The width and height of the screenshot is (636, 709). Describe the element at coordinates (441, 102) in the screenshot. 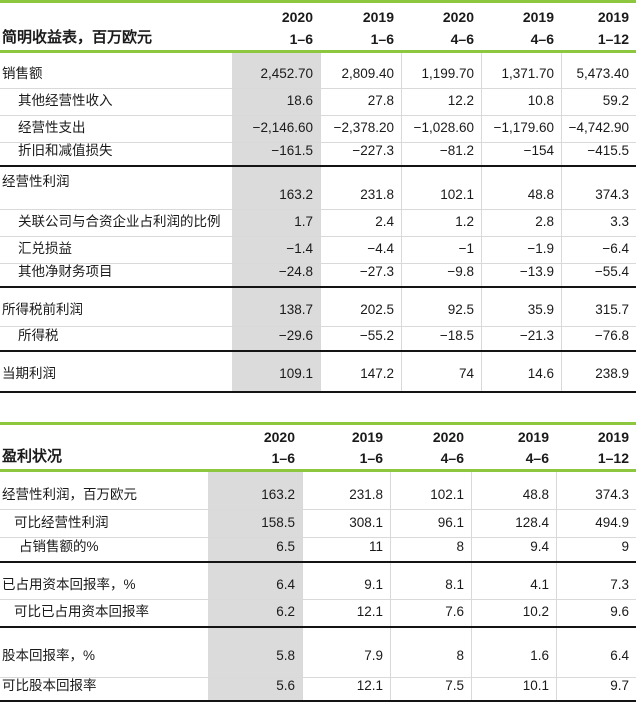

I see `row-value: 12.2` at that location.